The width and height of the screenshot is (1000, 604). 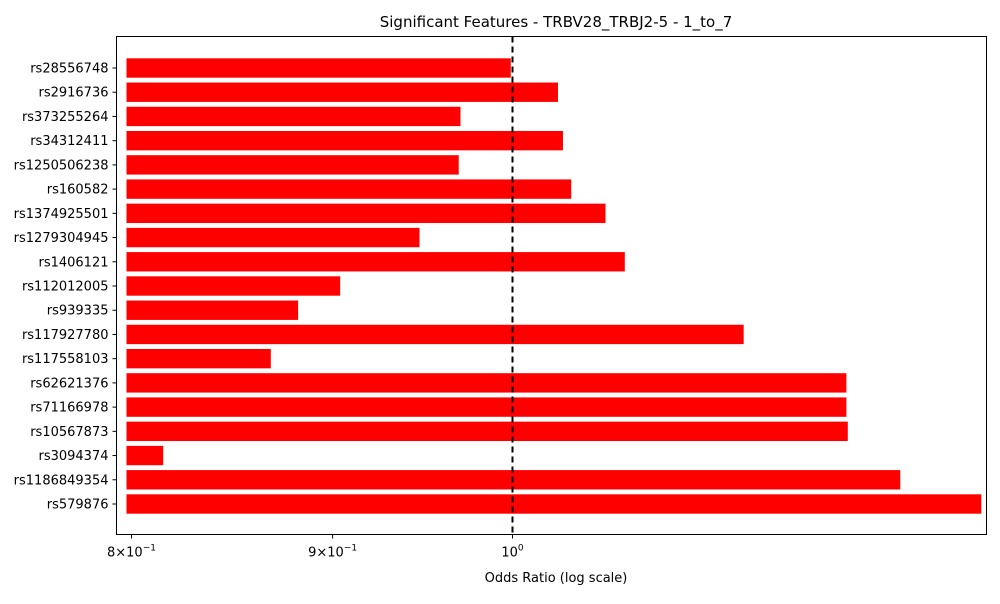 What do you see at coordinates (61, 480) in the screenshot?
I see `y-tick-label: rs1186849354` at bounding box center [61, 480].